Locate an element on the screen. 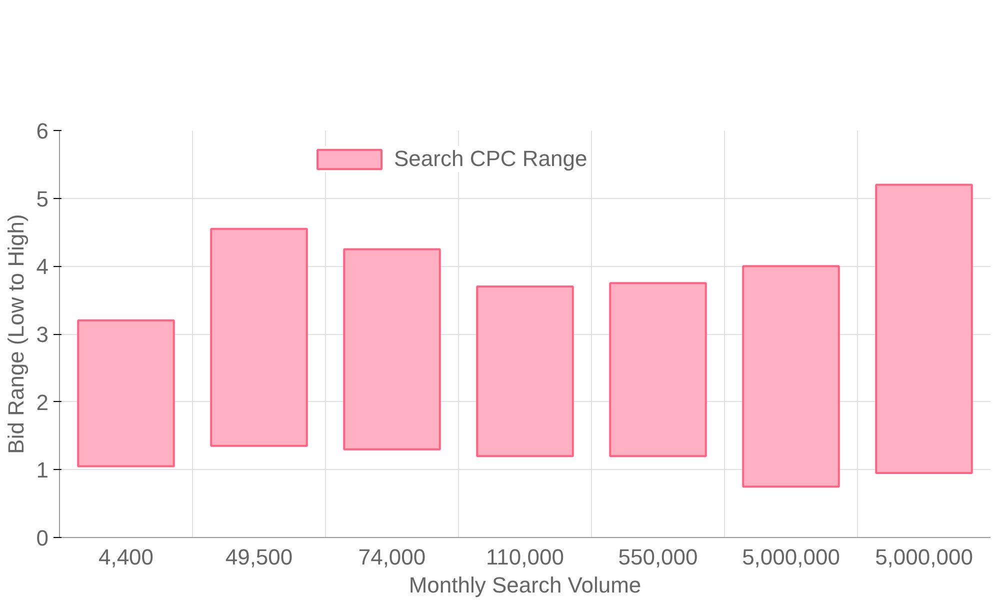  x-tick-label: 110,000 is located at coordinates (525, 557).